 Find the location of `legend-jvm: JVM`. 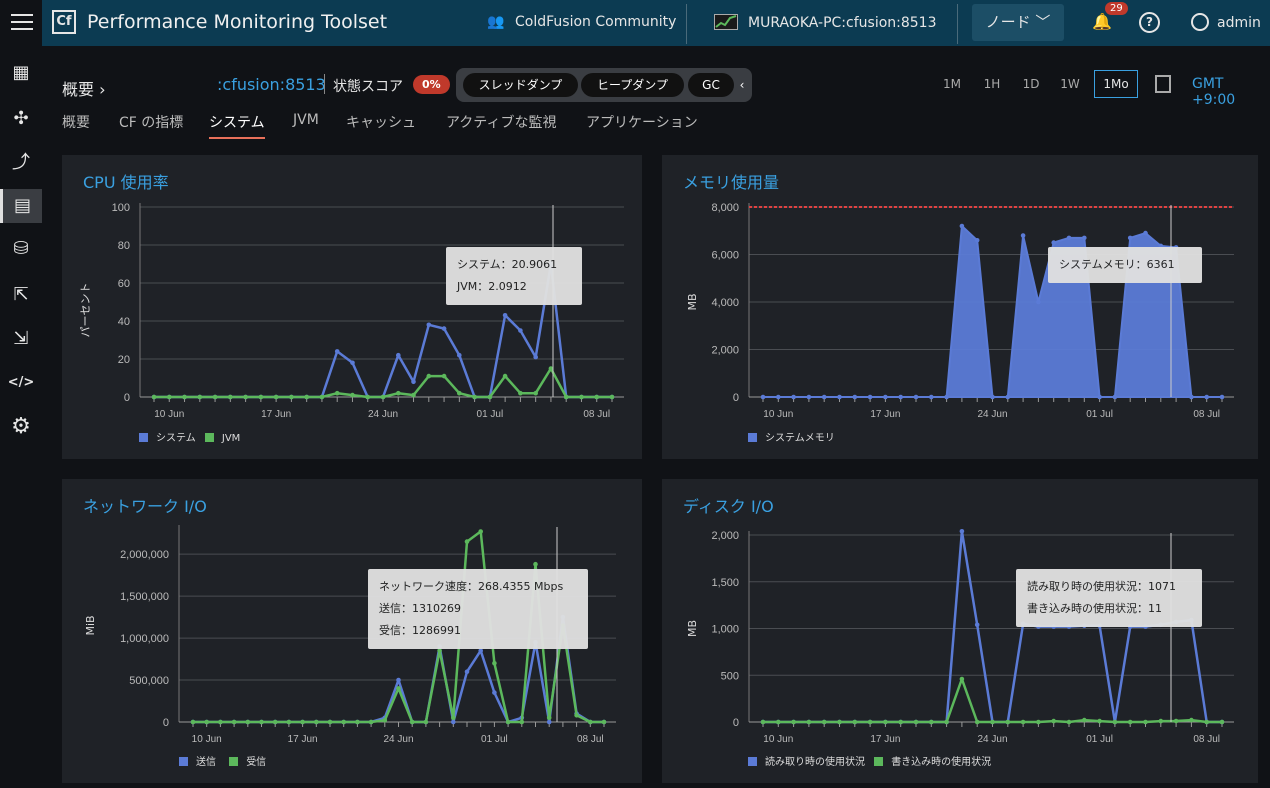

legend-jvm: JVM is located at coordinates (231, 438).